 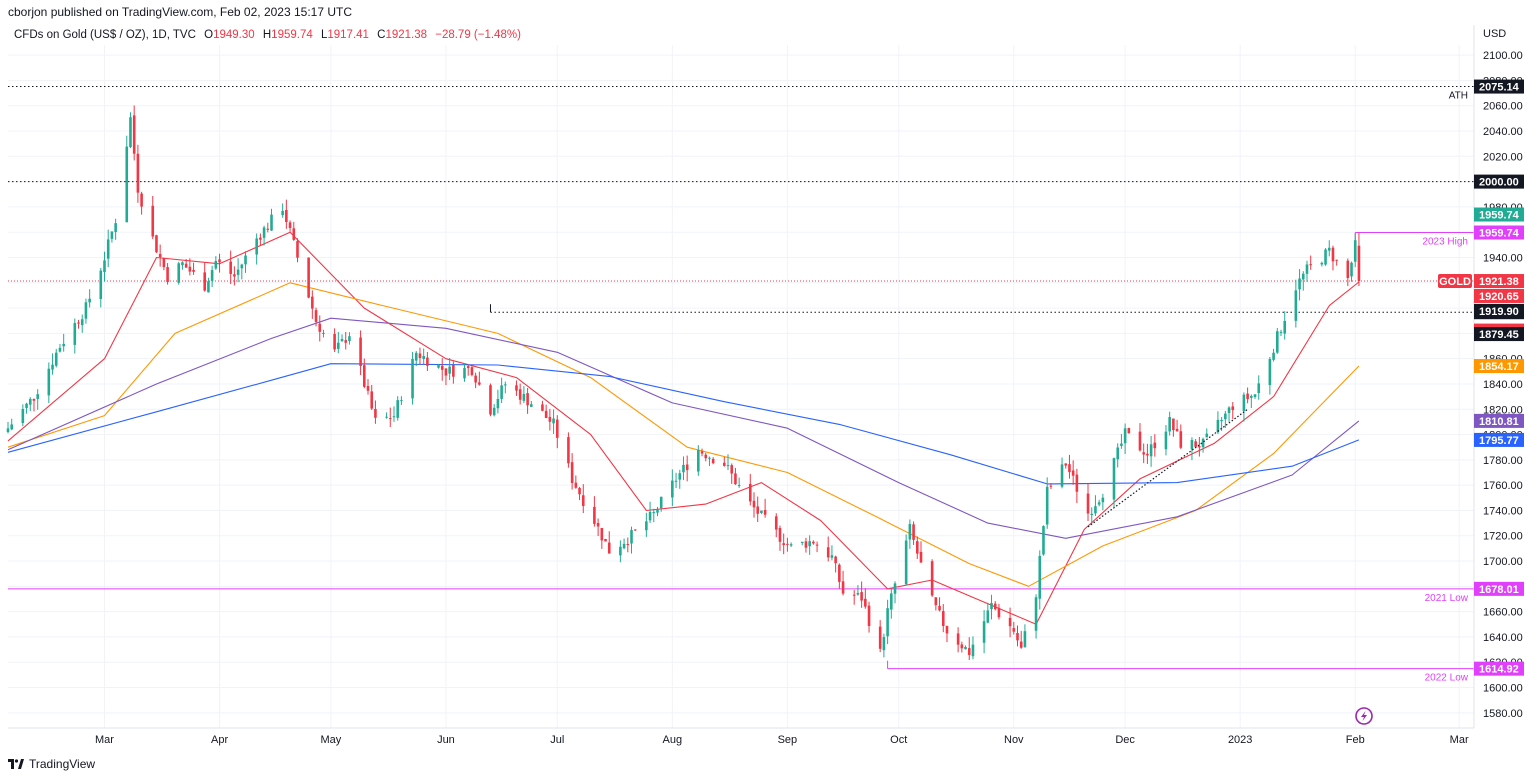 I want to click on y-tick-label: 1760.00, so click(x=1503, y=486).